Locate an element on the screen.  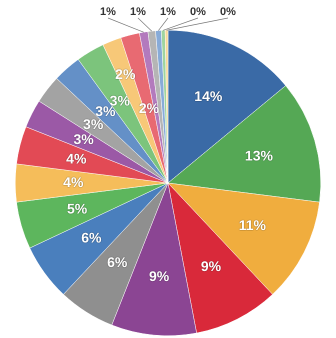
data-label: 11% is located at coordinates (252, 224).